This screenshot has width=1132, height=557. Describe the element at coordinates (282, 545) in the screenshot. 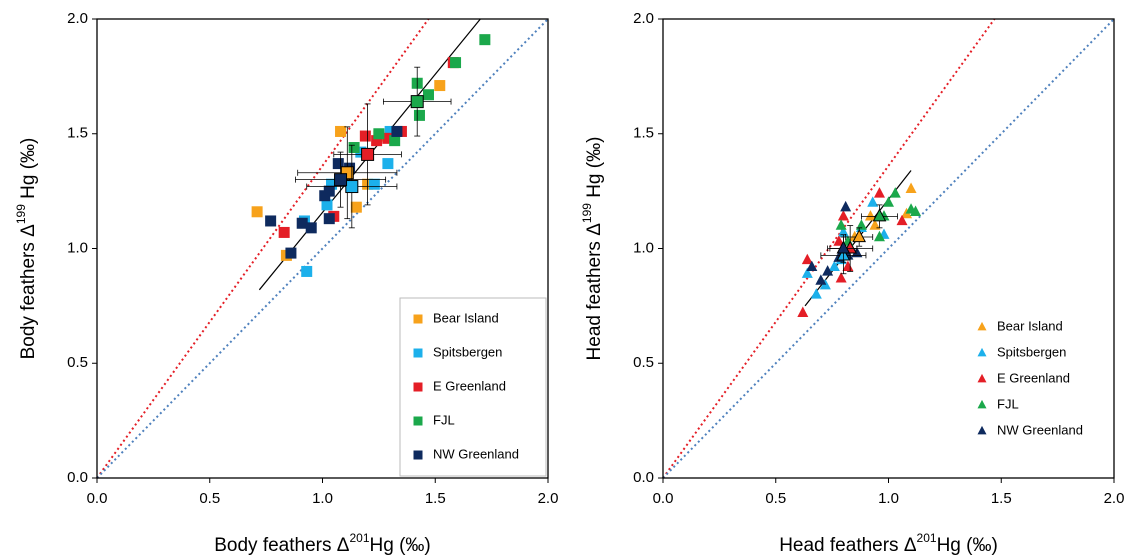

I see `x-axis-label-part: Body feathers Δ` at that location.